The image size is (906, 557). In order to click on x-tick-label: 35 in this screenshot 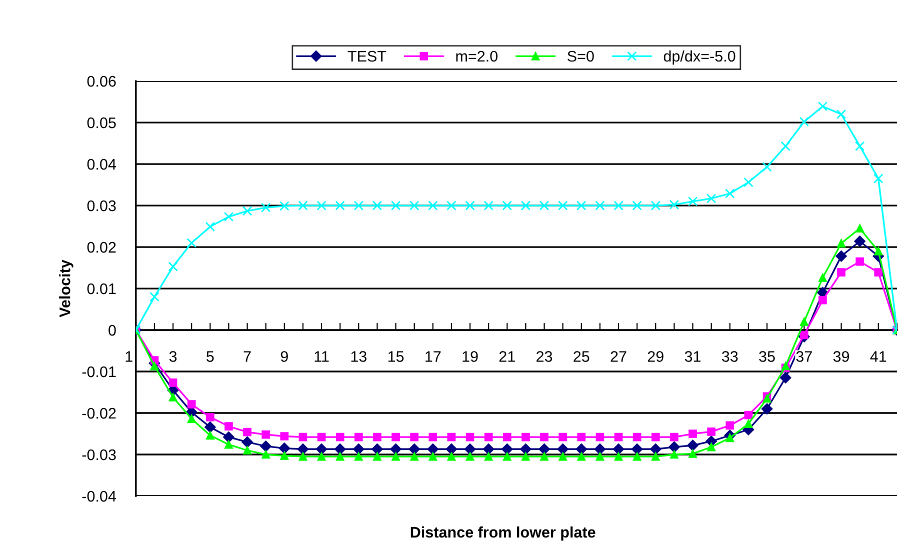, I will do `click(767, 356)`.